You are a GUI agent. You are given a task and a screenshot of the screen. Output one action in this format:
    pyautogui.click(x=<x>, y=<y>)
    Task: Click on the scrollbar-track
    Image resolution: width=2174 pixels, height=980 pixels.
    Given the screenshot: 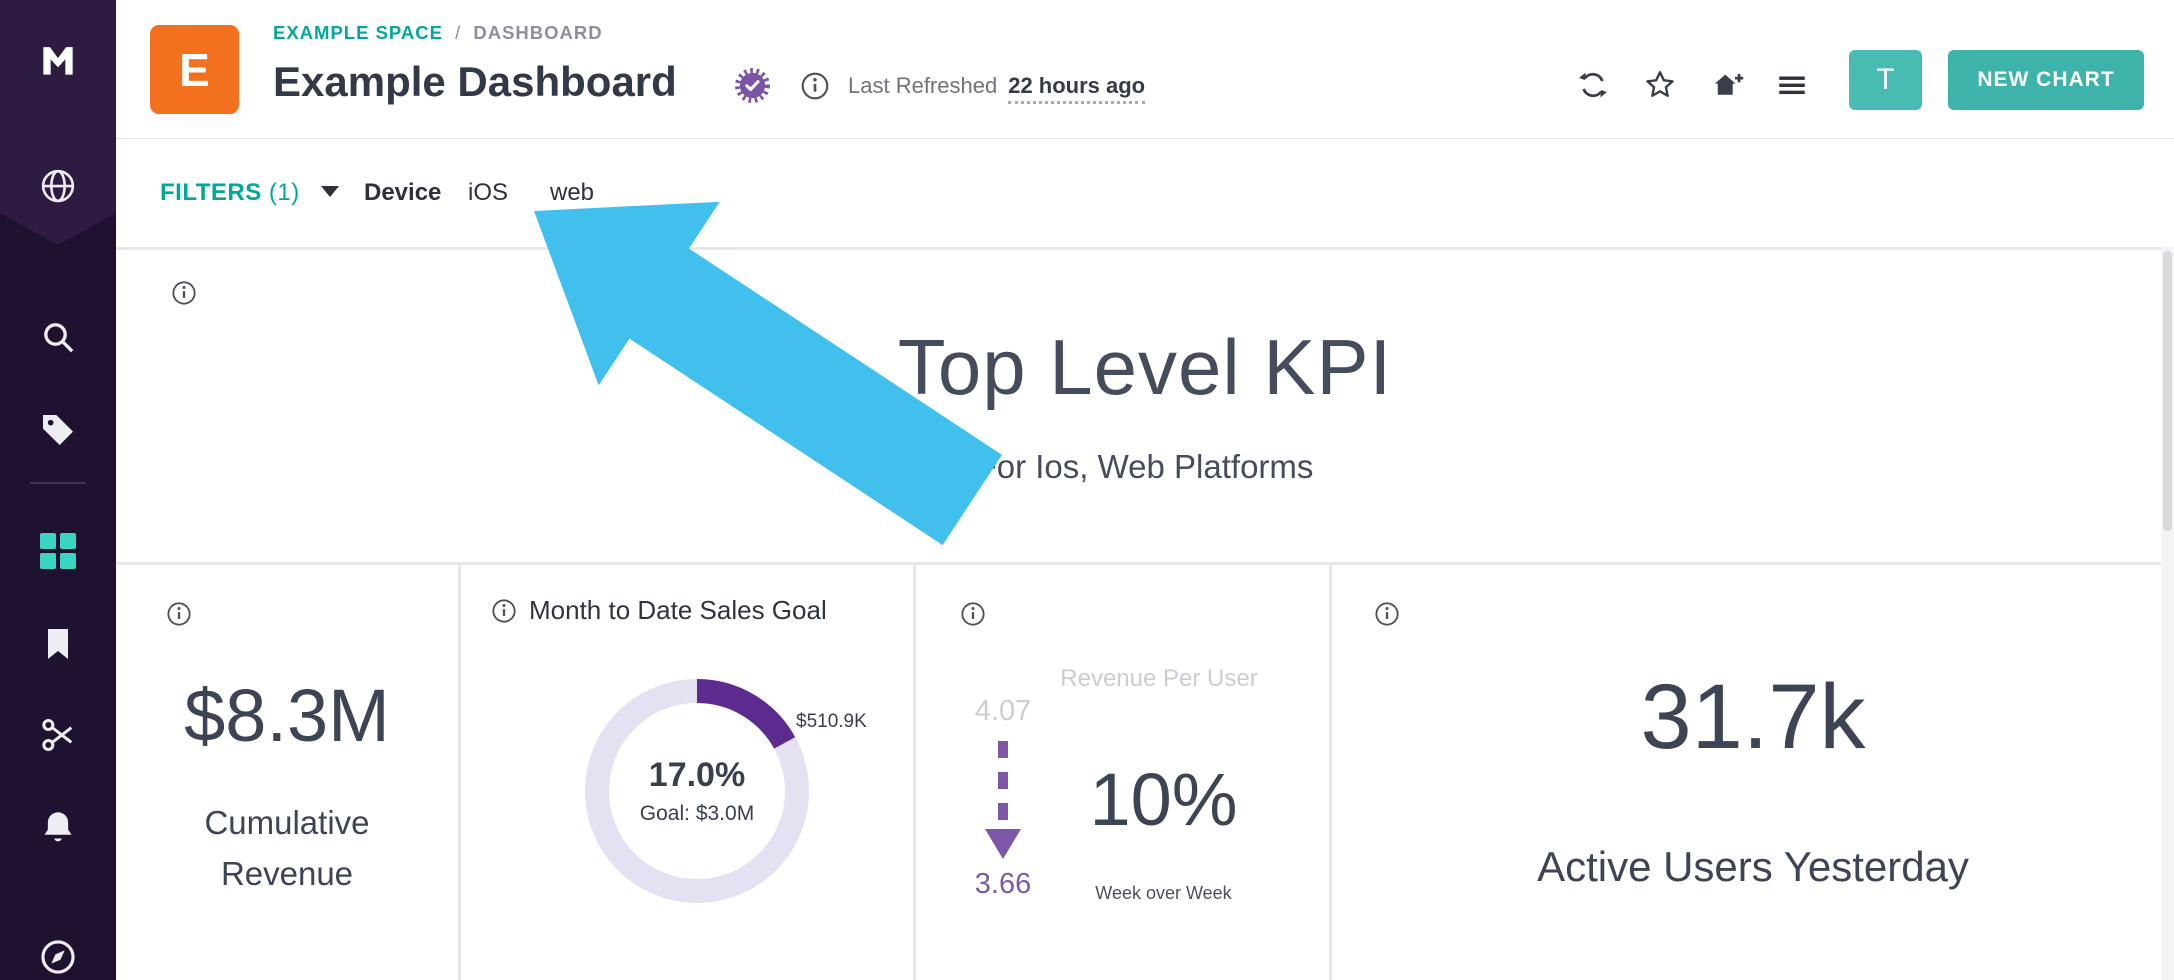 What is the action you would take?
    pyautogui.click(x=2167, y=613)
    